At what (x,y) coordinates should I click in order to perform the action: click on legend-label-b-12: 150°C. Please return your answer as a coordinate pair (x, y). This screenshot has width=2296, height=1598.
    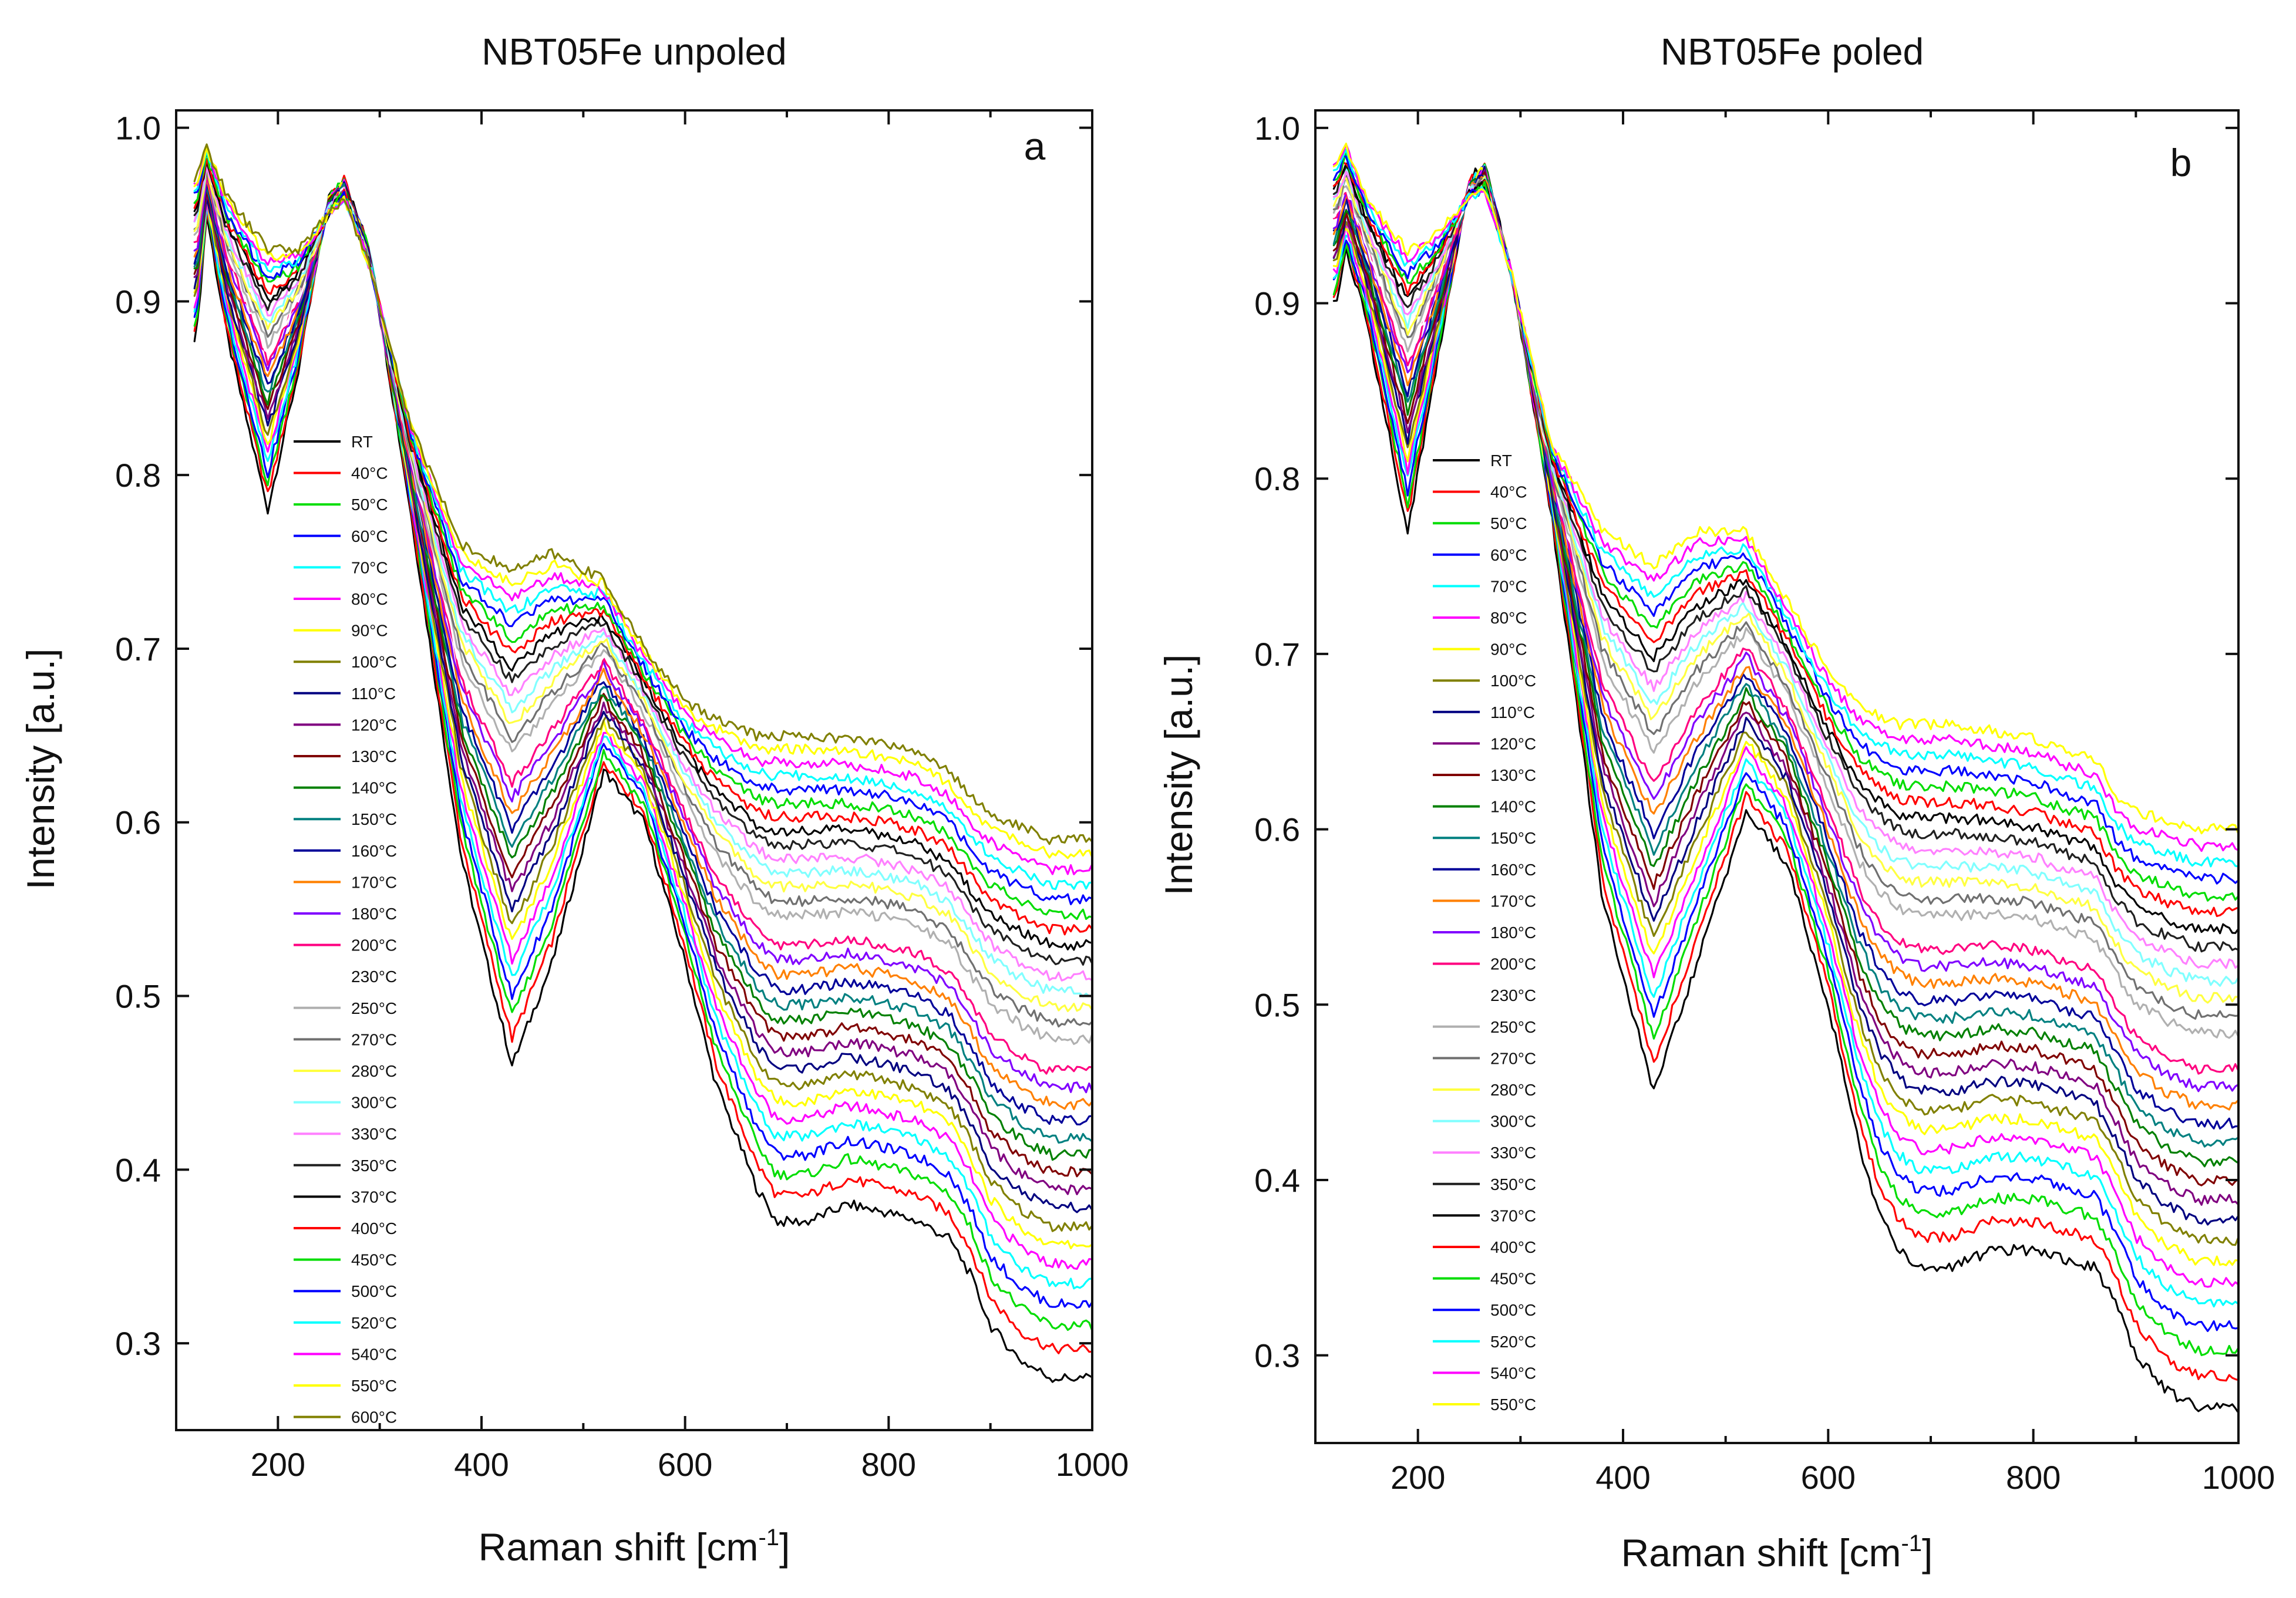
    Looking at the image, I should click on (1513, 838).